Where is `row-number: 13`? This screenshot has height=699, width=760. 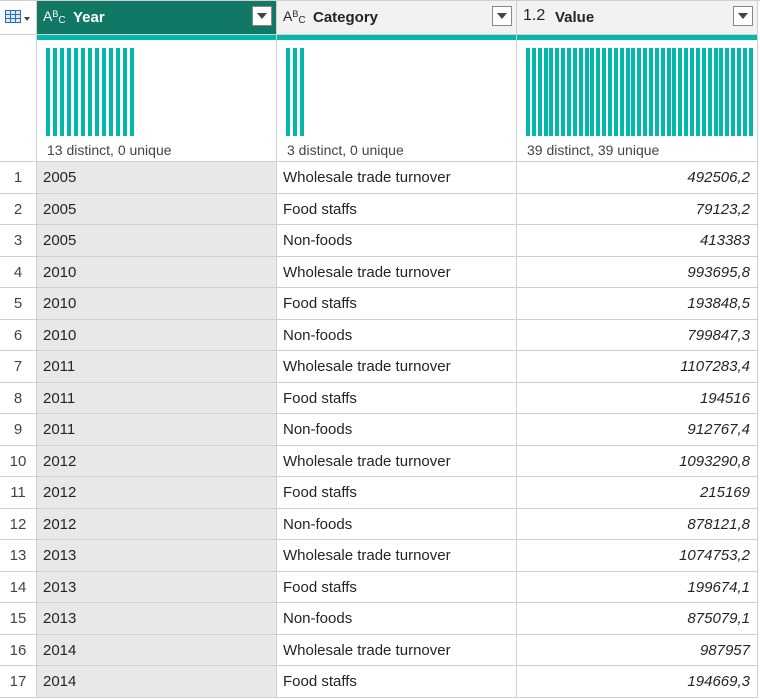
row-number: 13 is located at coordinates (18, 556).